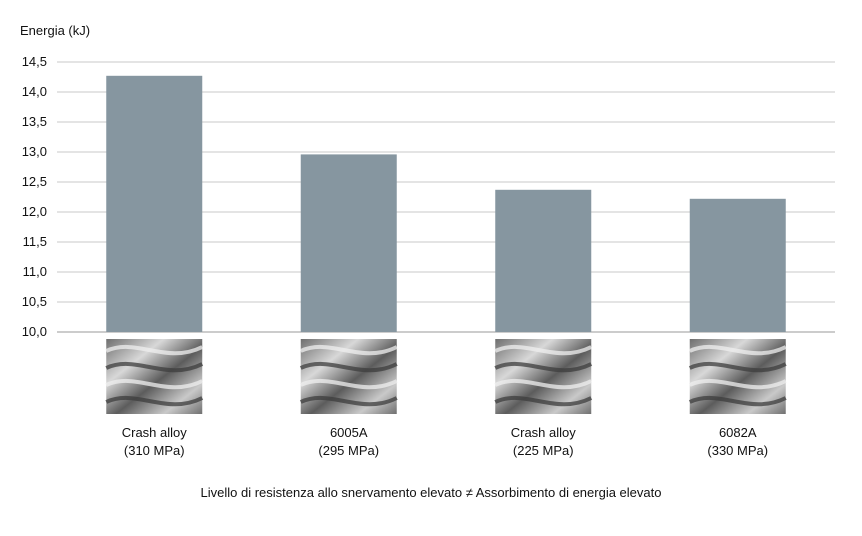 This screenshot has width=862, height=536. What do you see at coordinates (34, 196) in the screenshot?
I see `y-tick-labels: 10,0 10,5 11,0 11,5 12,0 12,5 13,0 13,5 14,0 14,5` at bounding box center [34, 196].